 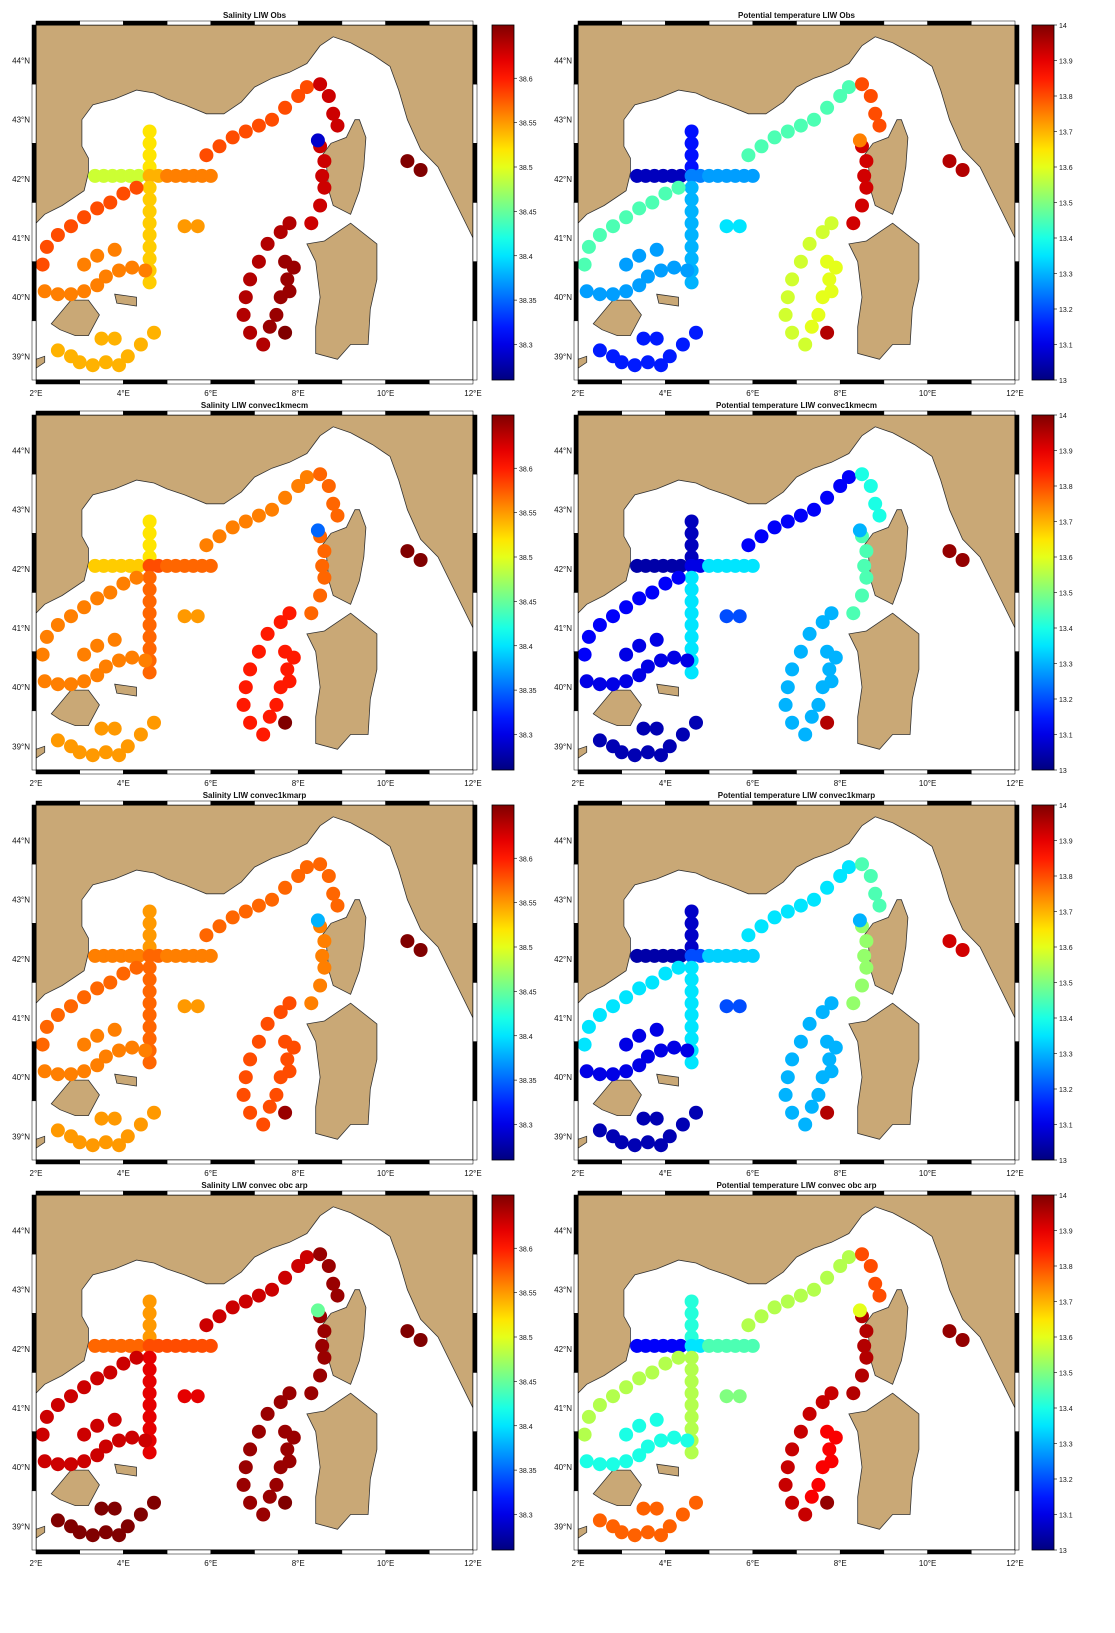 What do you see at coordinates (254, 977) in the screenshot?
I see `land-layer` at bounding box center [254, 977].